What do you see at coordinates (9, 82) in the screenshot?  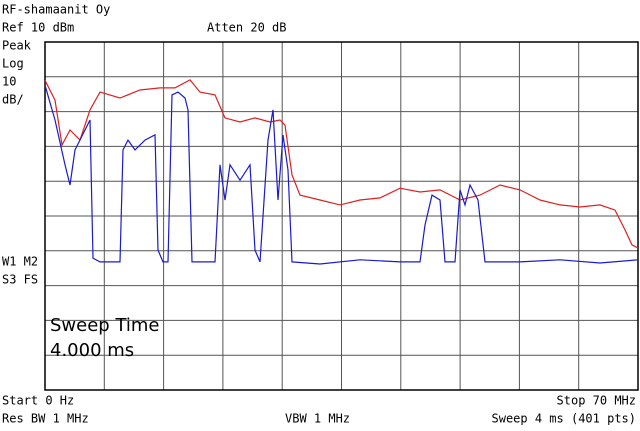 I see `scale-value: 10` at bounding box center [9, 82].